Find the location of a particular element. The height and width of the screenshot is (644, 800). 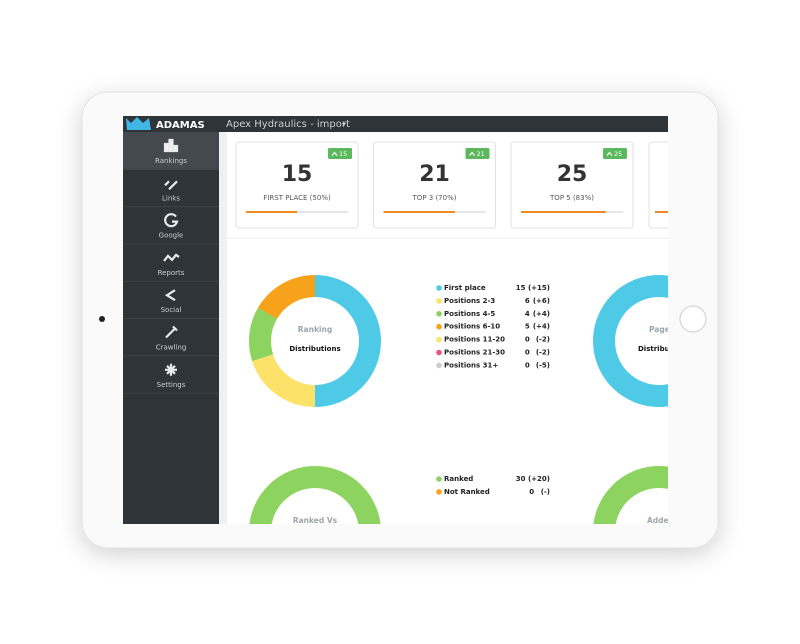

sidebar-label: Crawling is located at coordinates (171, 348).